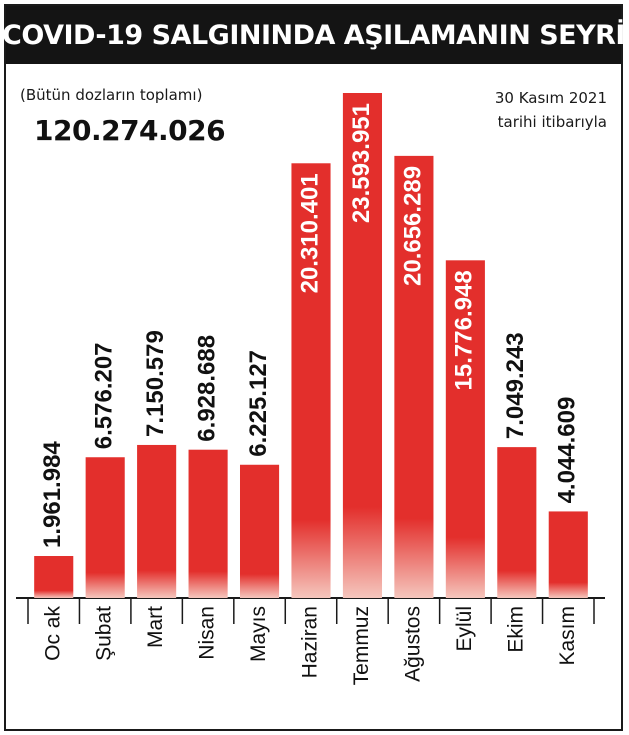 This screenshot has height=735, width=629. I want to click on date-line-1: 30 Kasım 2021, so click(550, 98).